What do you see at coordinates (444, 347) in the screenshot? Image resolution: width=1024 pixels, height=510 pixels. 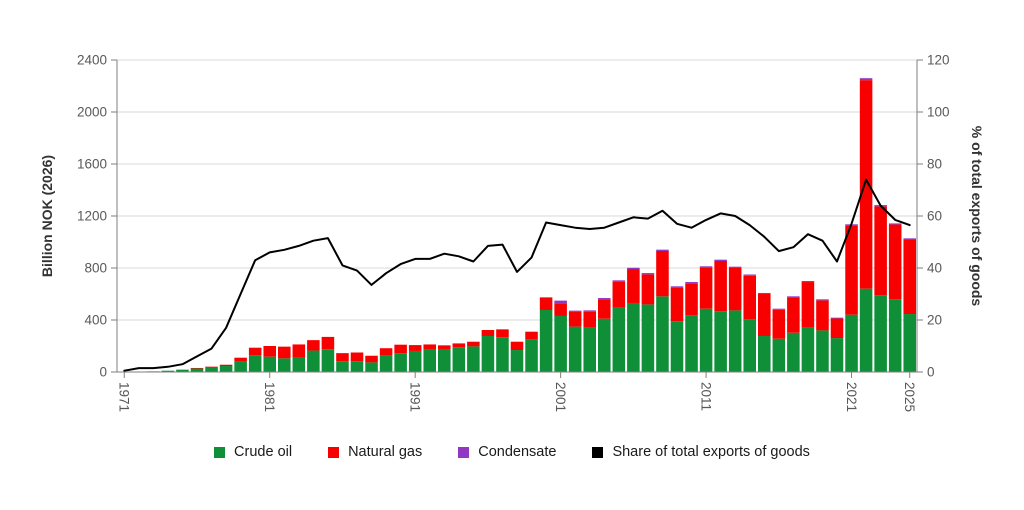 I see `bar-1993-natural-gas` at bounding box center [444, 347].